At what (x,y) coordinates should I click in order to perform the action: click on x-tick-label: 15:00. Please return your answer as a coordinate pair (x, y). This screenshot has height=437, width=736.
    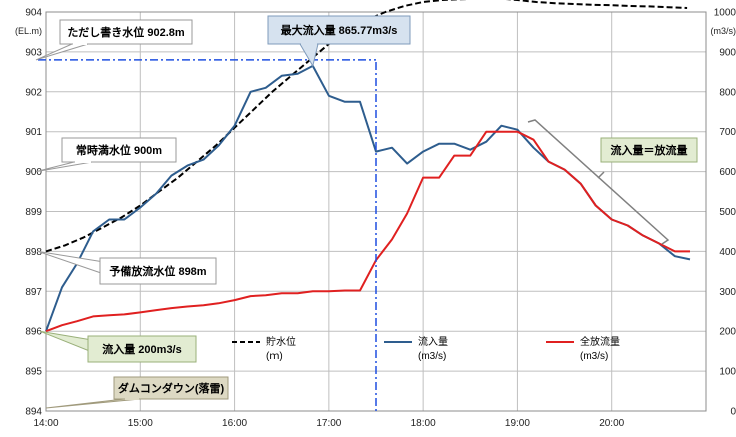
    Looking at the image, I should click on (140, 423).